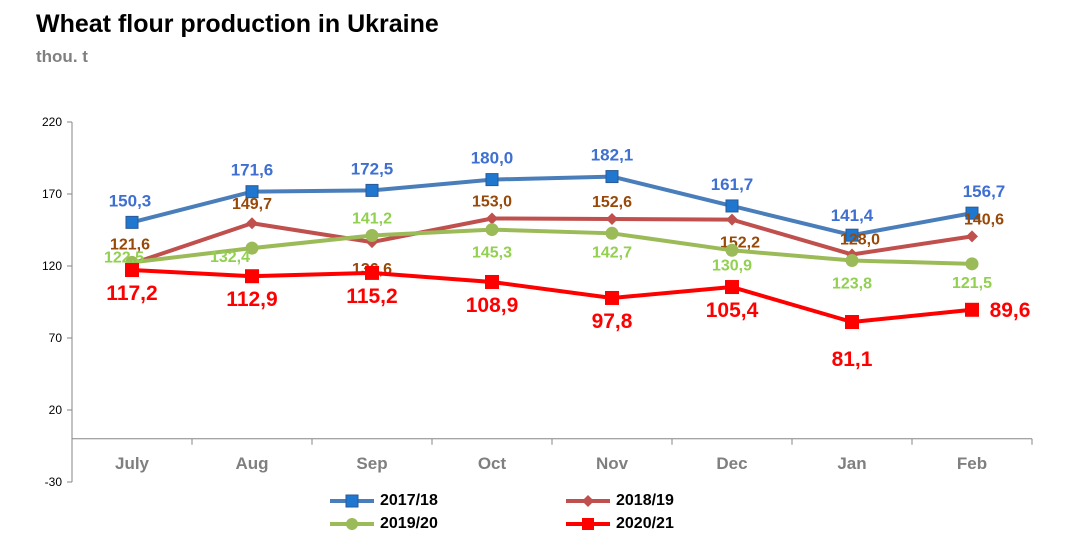  I want to click on chart-title: Wheat flour production in Ukraine, so click(237, 24).